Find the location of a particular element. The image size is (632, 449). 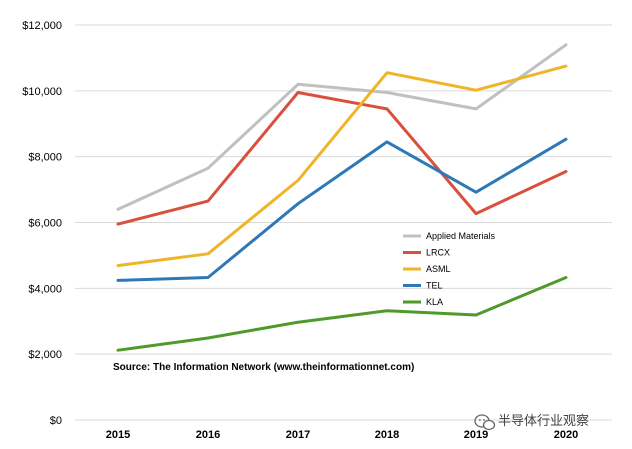

y-axis-ticks: $0 $2,000 $4,000 $6,000 $8,000 $10,000 $12,000 is located at coordinates (42, 223).